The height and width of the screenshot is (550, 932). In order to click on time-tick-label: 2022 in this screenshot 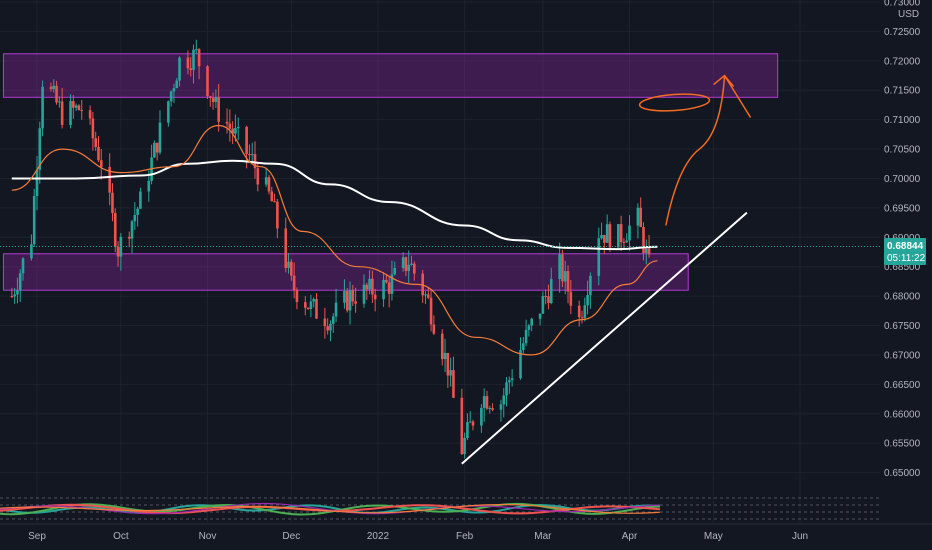, I will do `click(378, 536)`.